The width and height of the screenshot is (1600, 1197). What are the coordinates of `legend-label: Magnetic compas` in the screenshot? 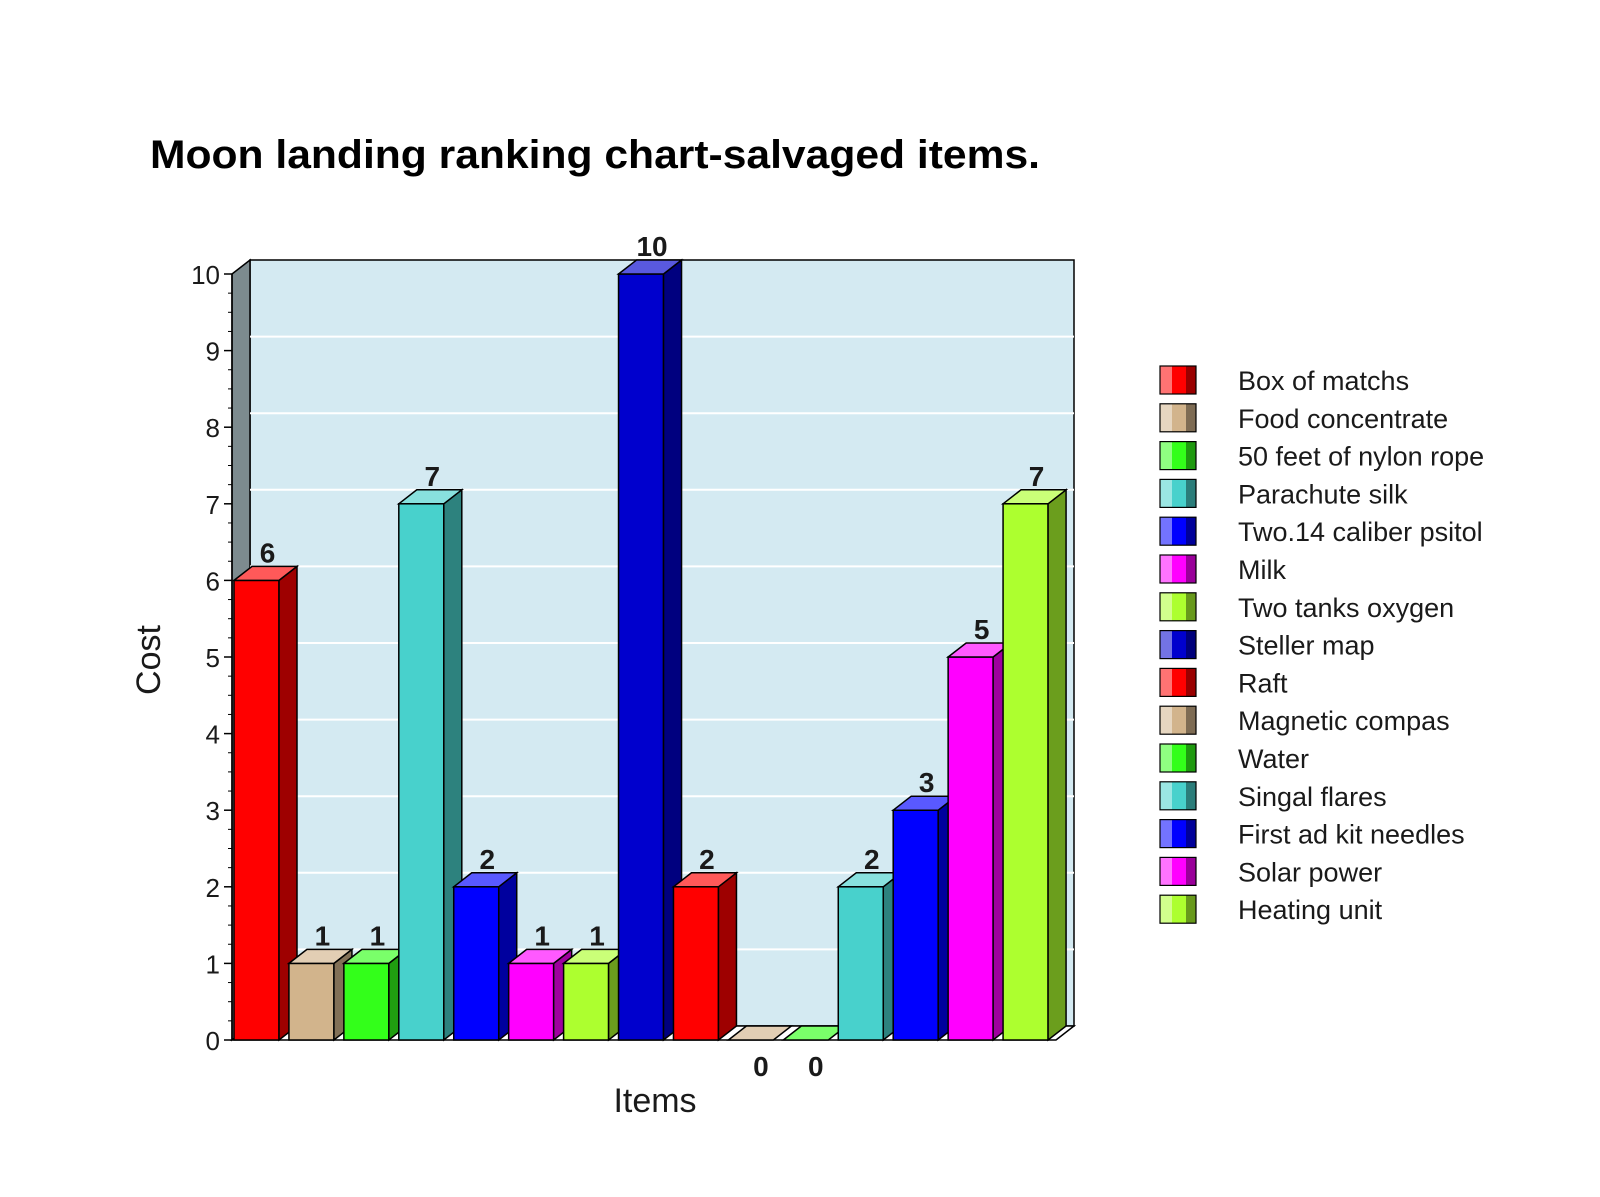 It's located at (1344, 721).